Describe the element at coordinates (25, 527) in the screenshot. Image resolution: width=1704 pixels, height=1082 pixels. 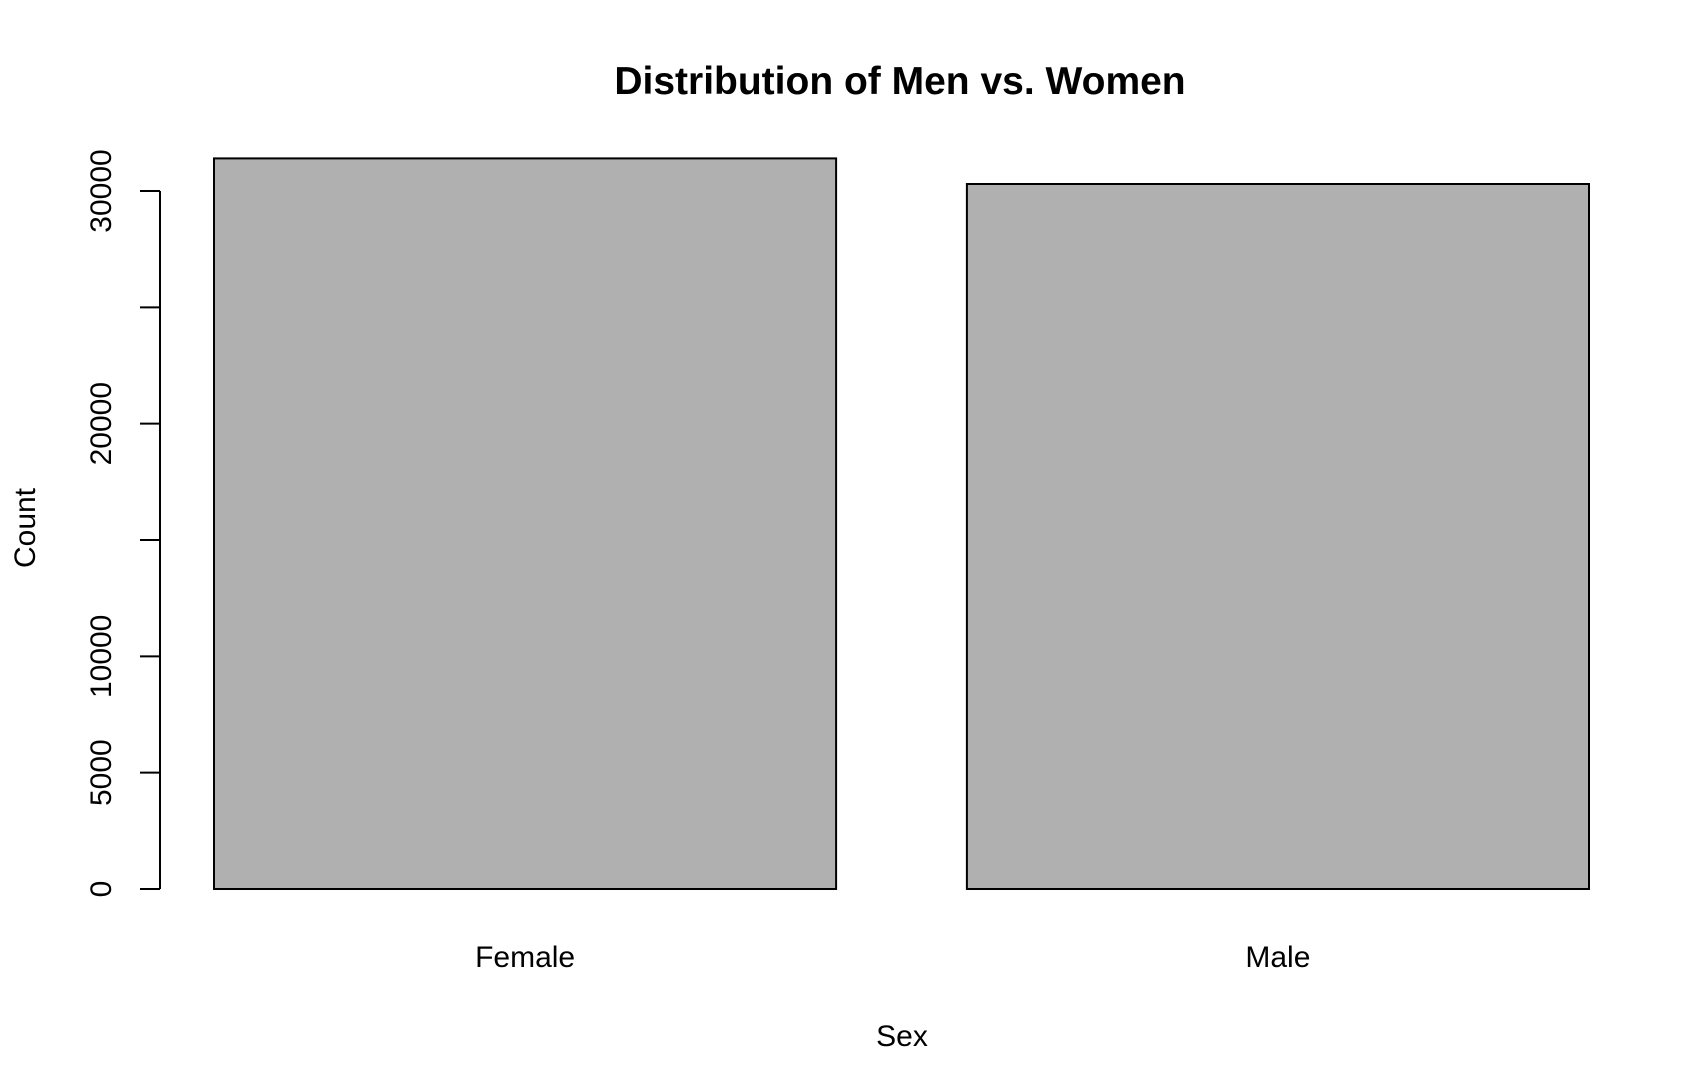
I see `y-axis-label: Count` at that location.